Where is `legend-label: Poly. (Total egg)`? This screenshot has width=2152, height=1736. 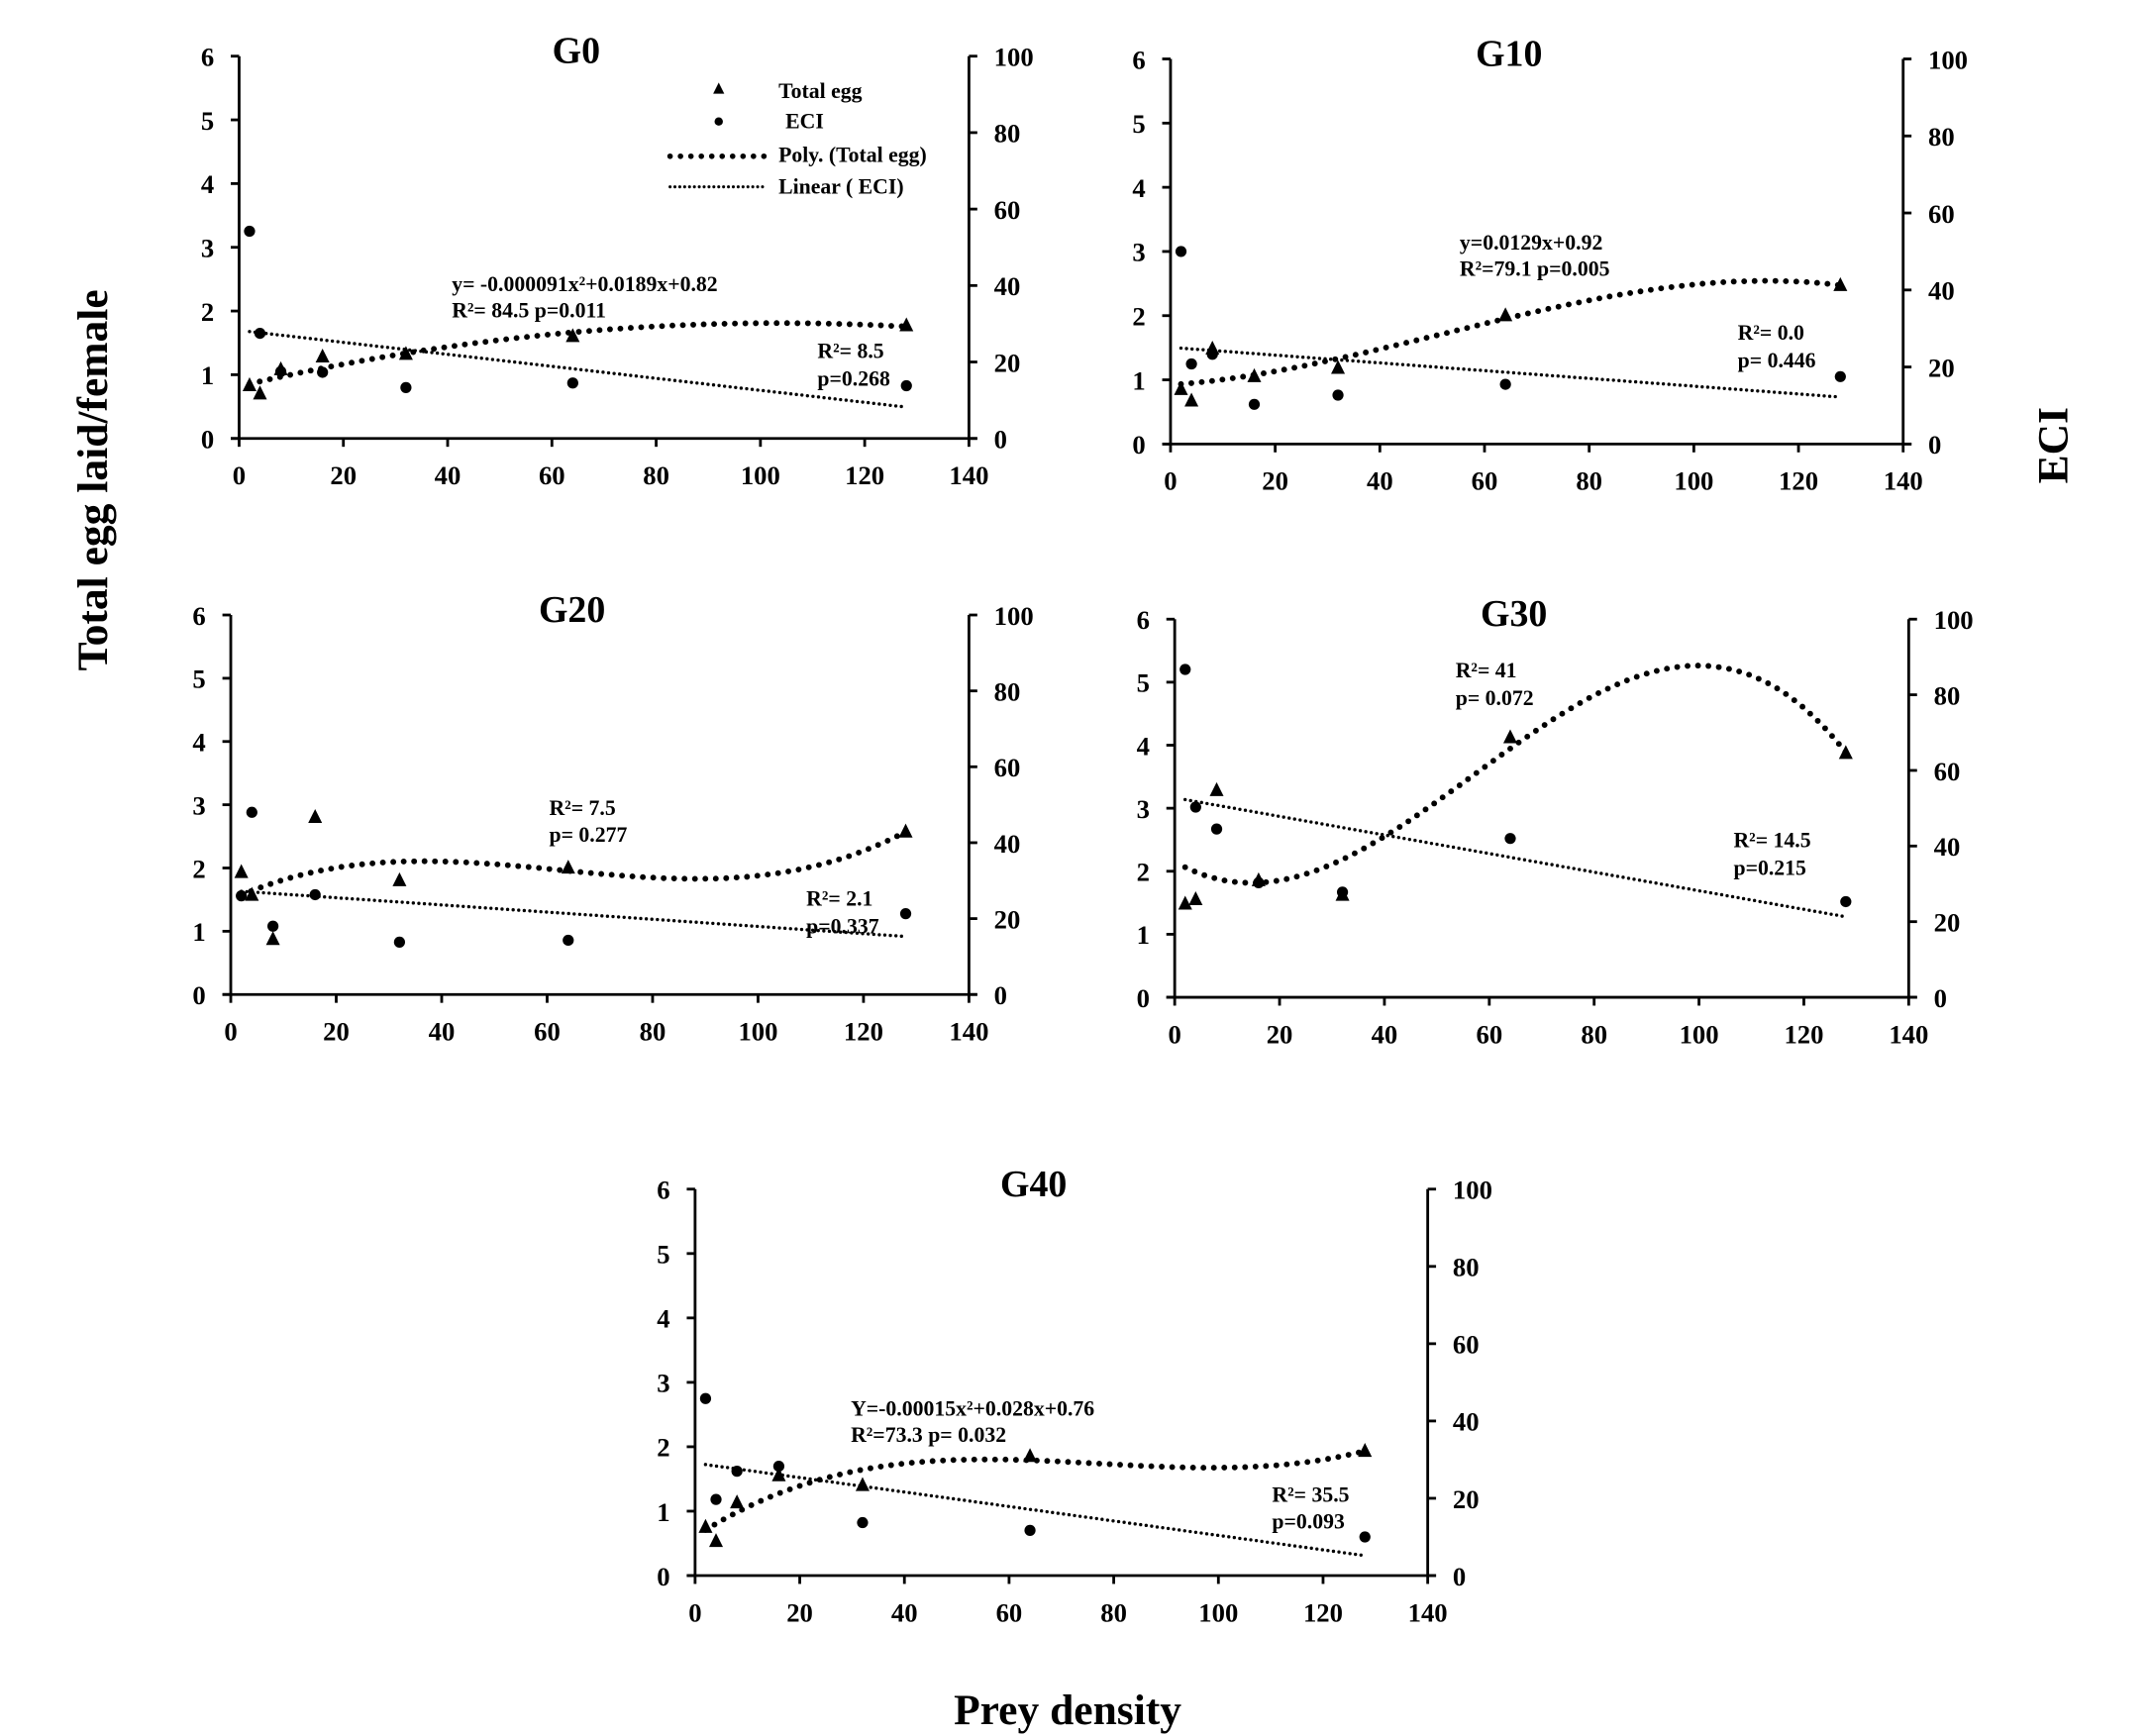
legend-label: Poly. (Total egg) is located at coordinates (852, 154).